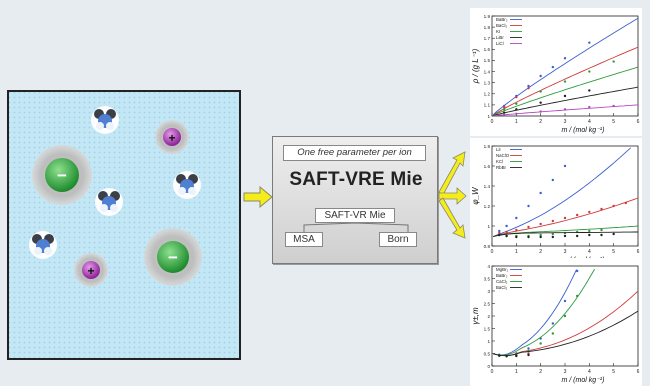  I want to click on x-tick-label: 6, so click(638, 122).